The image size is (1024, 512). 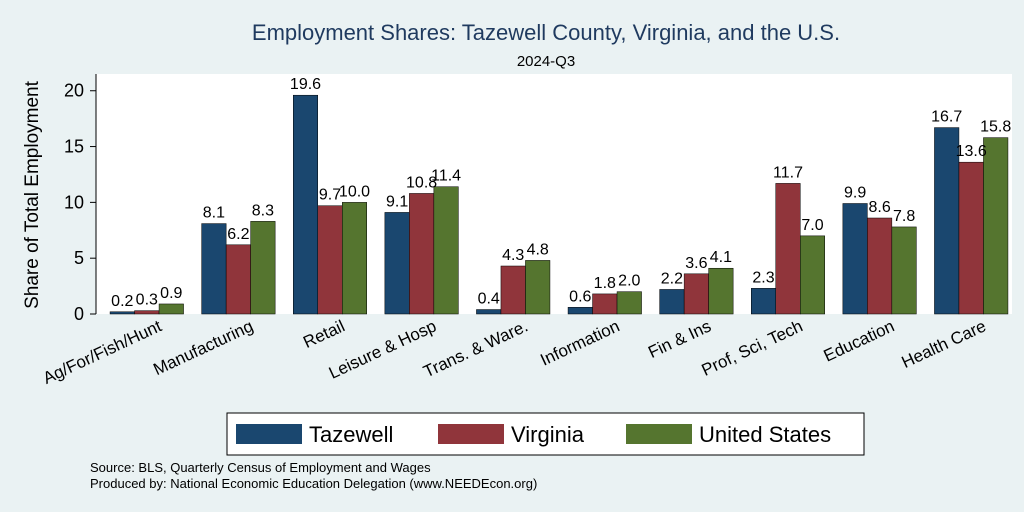 I want to click on bar-tazewell-health-care, so click(x=947, y=221).